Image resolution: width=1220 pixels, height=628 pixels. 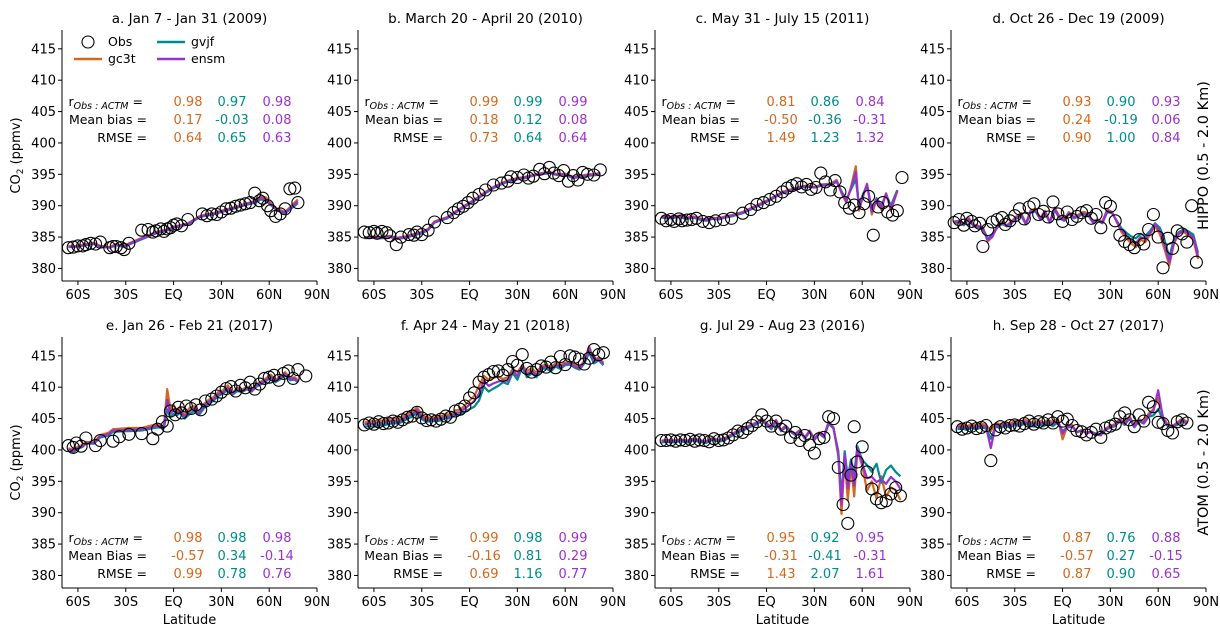 What do you see at coordinates (1078, 19) in the screenshot?
I see `panel-title: d. Oct 26 - Dec 19 (2009)` at bounding box center [1078, 19].